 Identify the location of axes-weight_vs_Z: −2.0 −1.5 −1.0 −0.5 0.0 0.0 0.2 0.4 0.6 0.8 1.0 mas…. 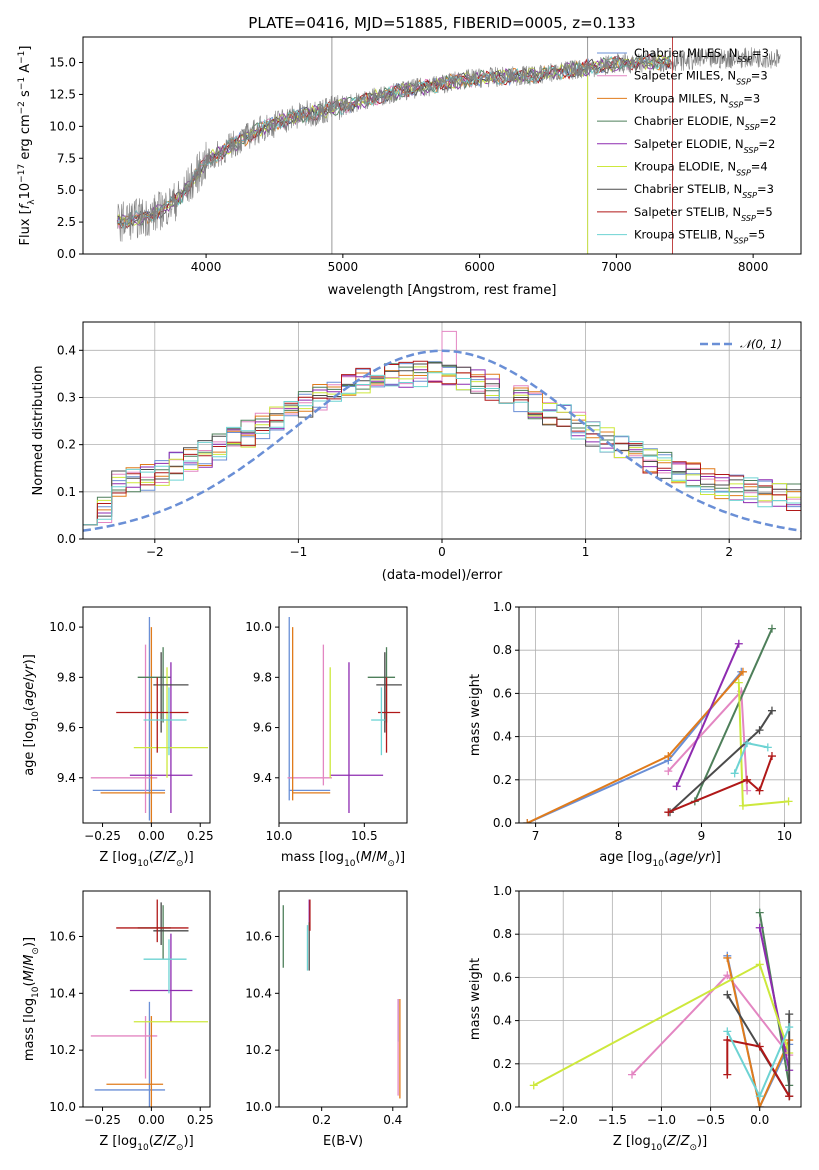
(635, 1018).